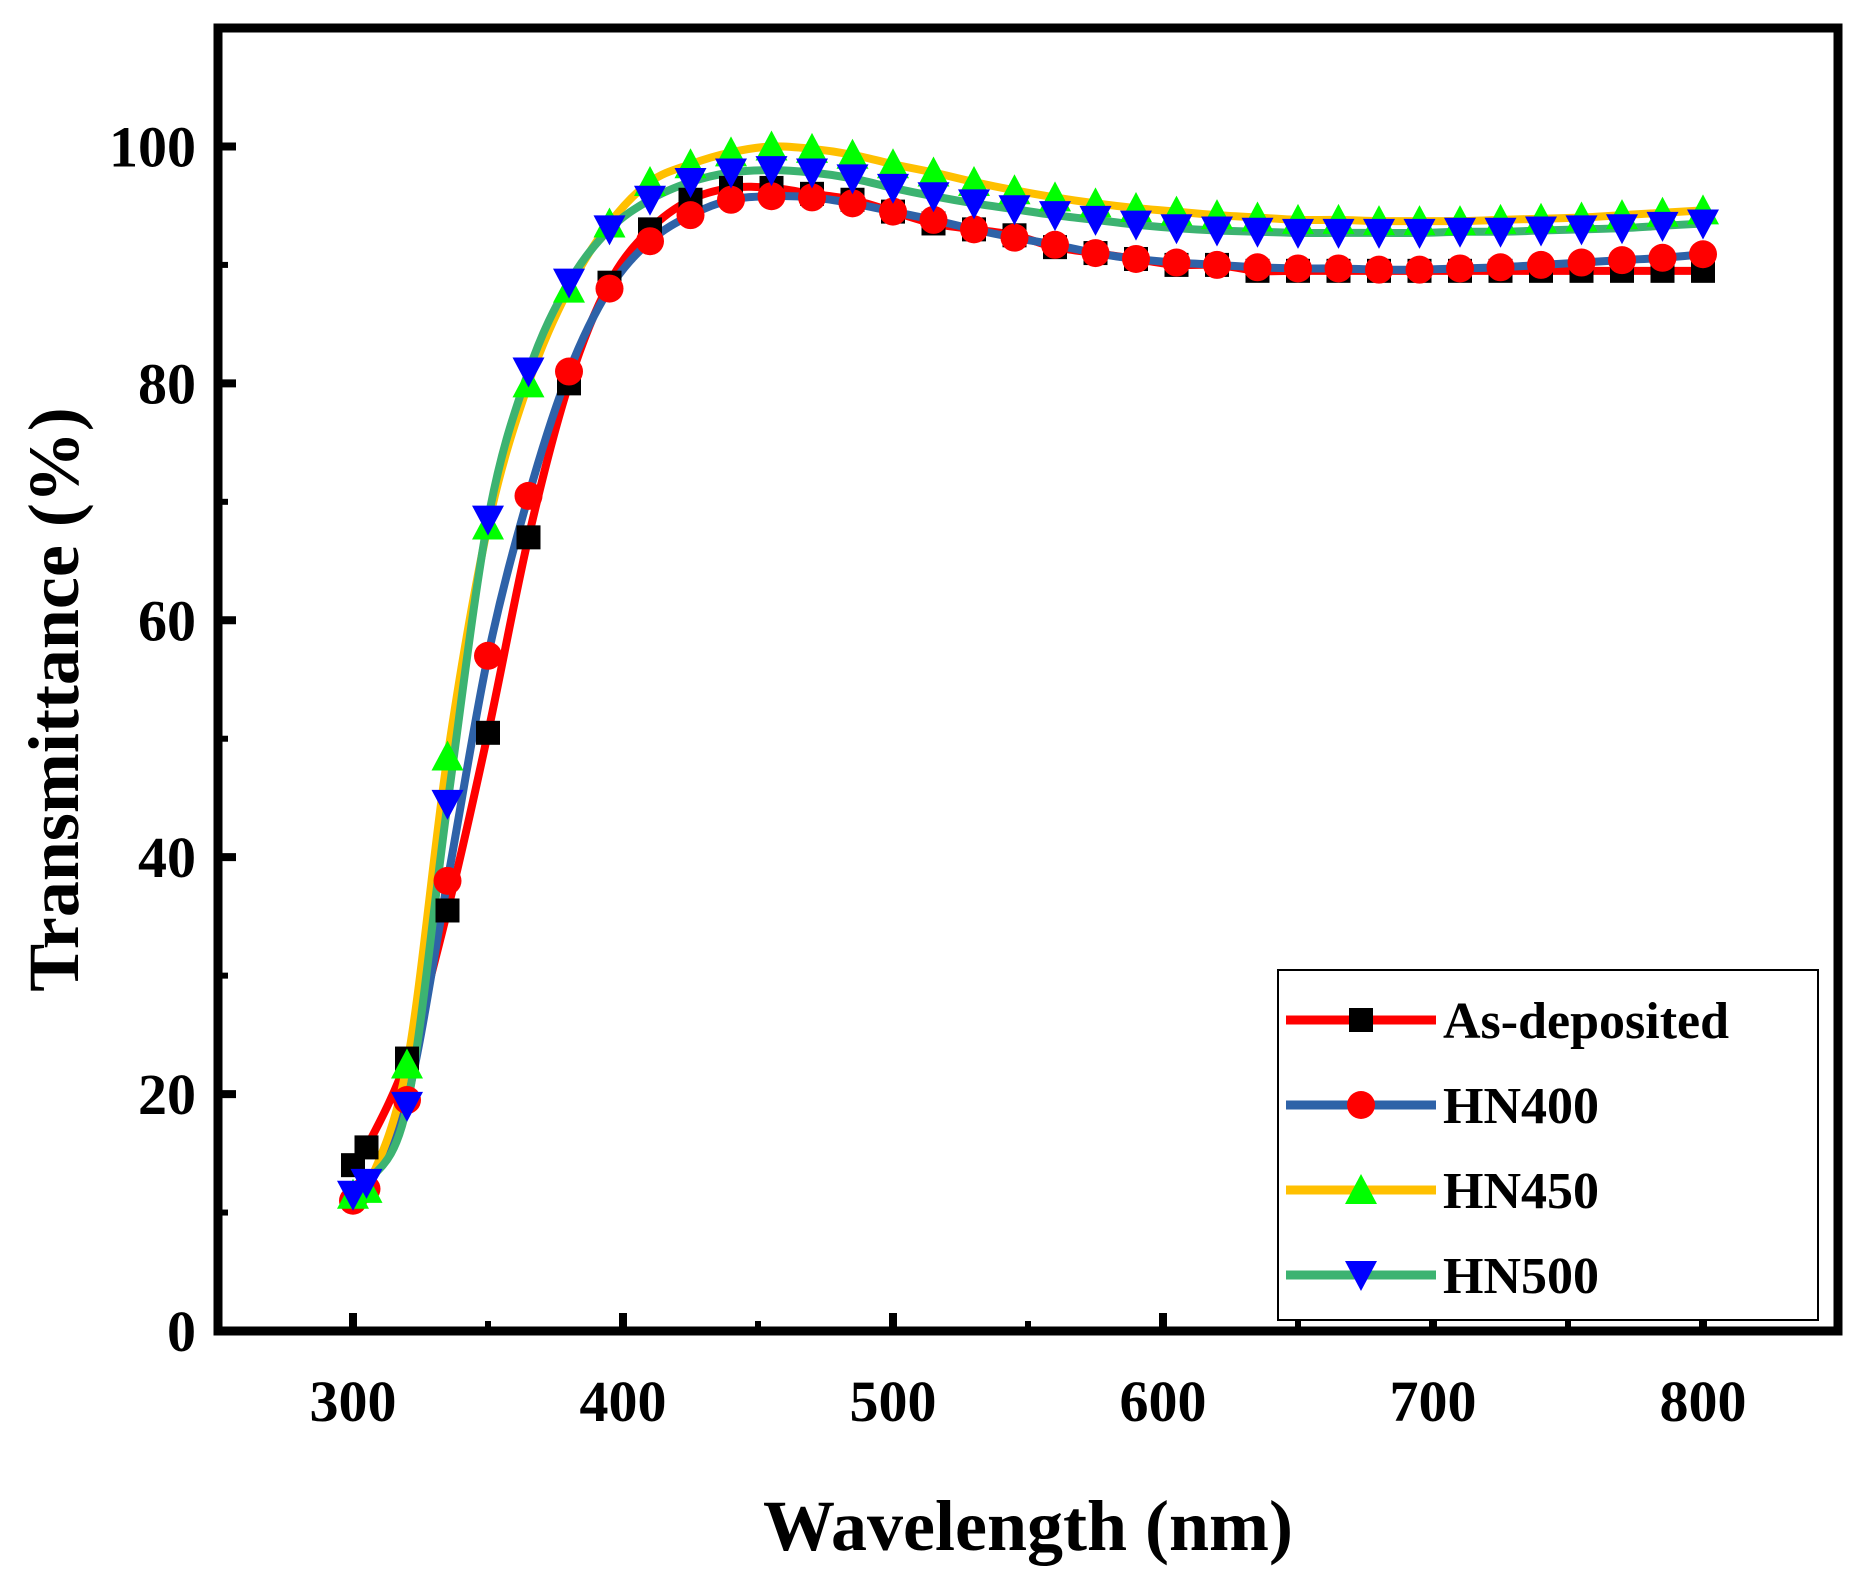  Describe the element at coordinates (1361, 1189) in the screenshot. I see `legend-marker-hn450` at that location.